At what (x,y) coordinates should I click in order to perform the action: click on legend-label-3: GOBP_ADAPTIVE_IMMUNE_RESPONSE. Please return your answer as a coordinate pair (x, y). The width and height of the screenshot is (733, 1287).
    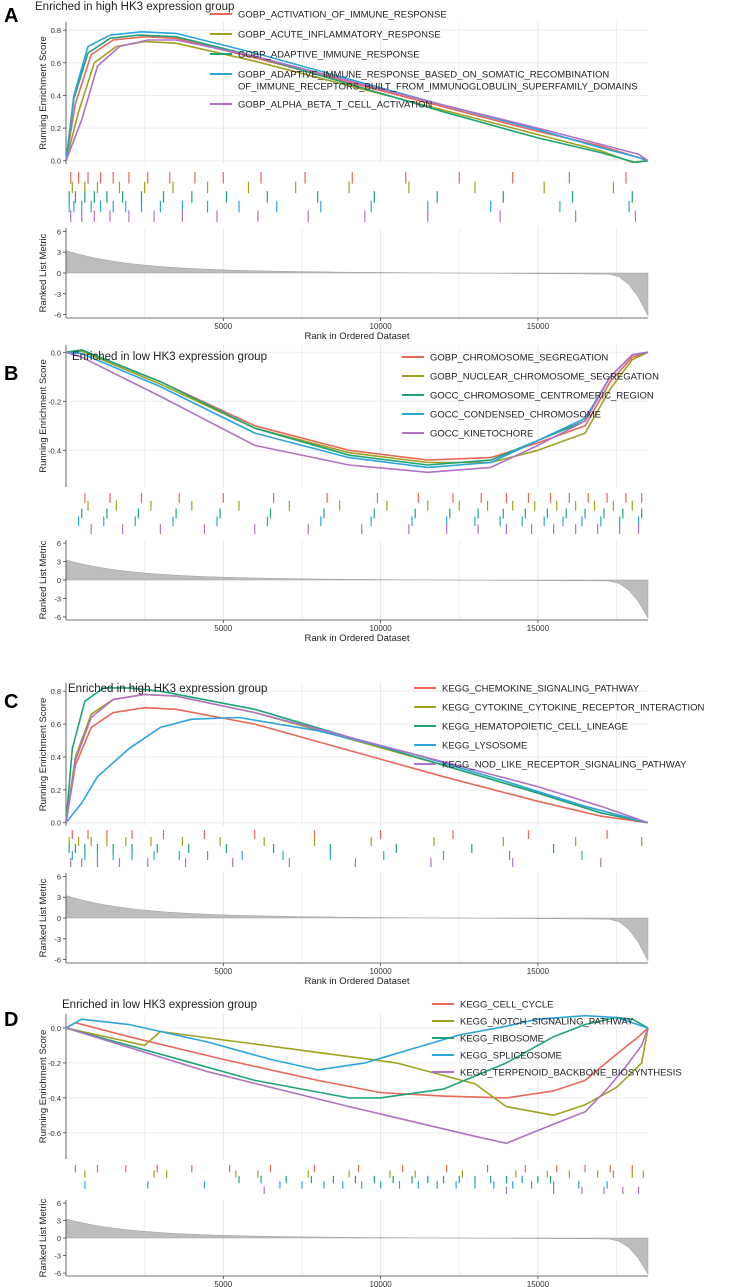
    Looking at the image, I should click on (329, 55).